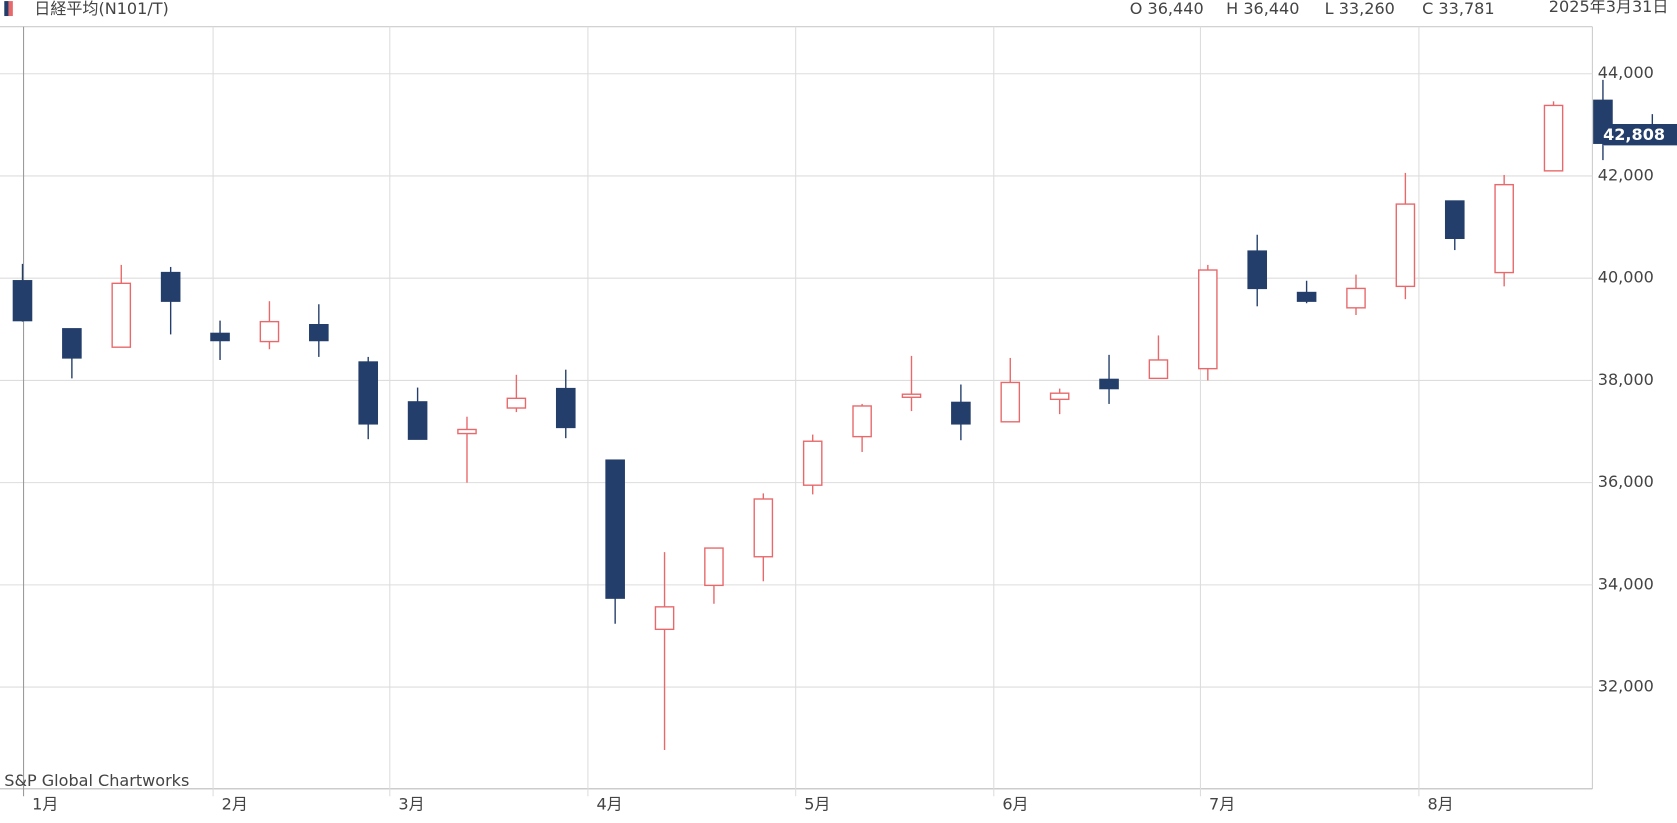 This screenshot has height=823, width=1677. I want to click on ohlc-open: O 36,440, so click(1167, 9).